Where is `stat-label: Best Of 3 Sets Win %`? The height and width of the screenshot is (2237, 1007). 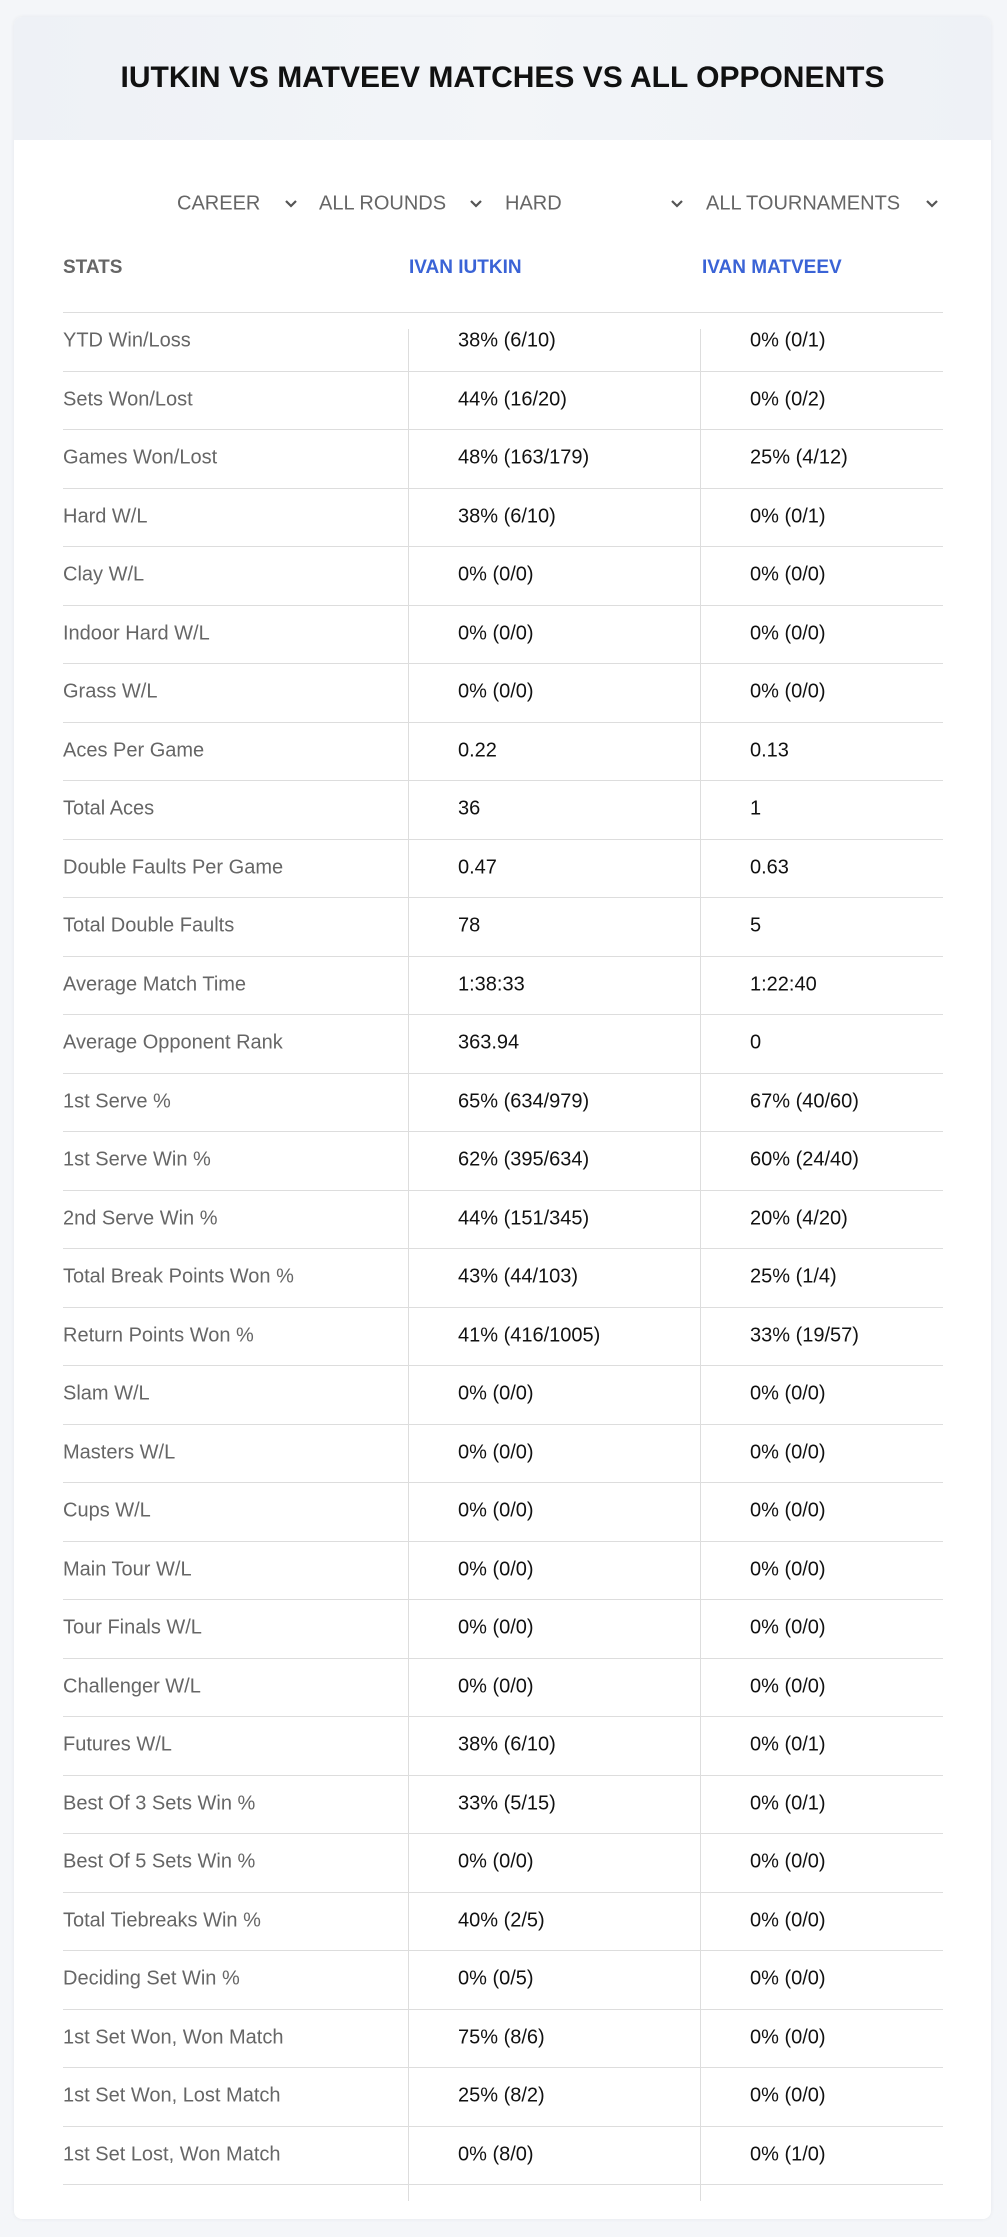 stat-label: Best Of 3 Sets Win % is located at coordinates (159, 1803).